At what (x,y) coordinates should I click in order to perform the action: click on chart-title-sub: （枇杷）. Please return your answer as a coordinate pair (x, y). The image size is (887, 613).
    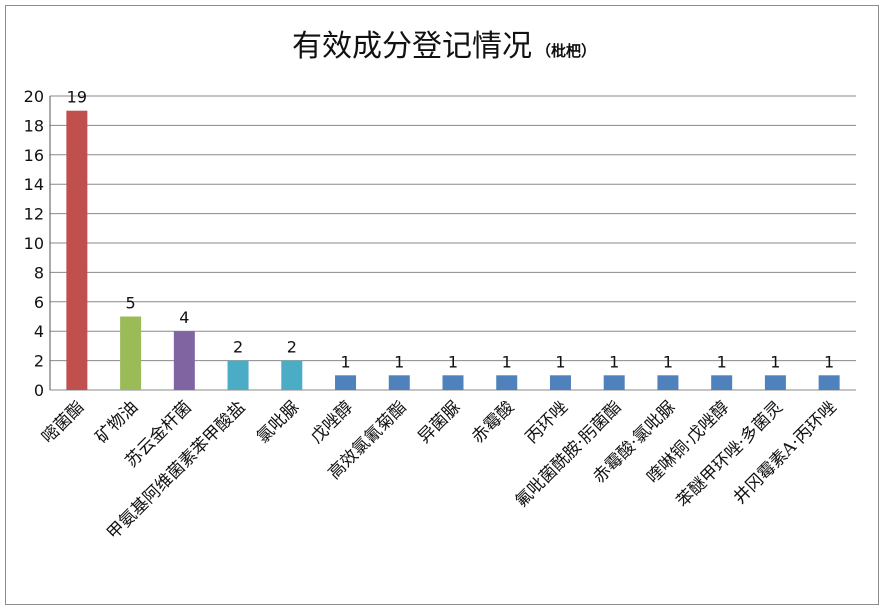
    Looking at the image, I should click on (566, 51).